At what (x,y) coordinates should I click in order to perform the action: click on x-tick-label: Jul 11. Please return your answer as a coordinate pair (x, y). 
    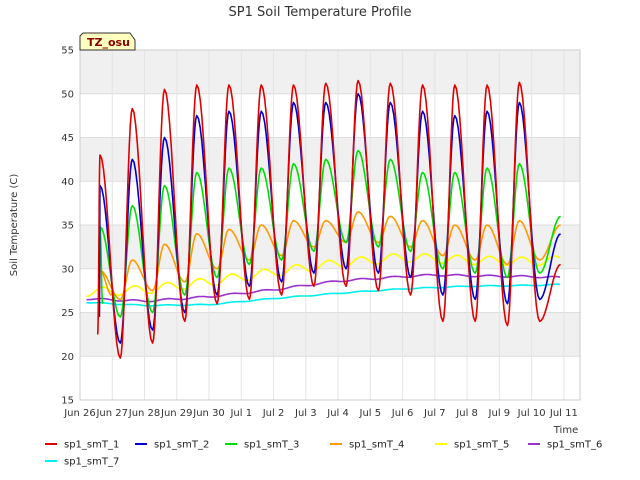
    Looking at the image, I should click on (563, 413).